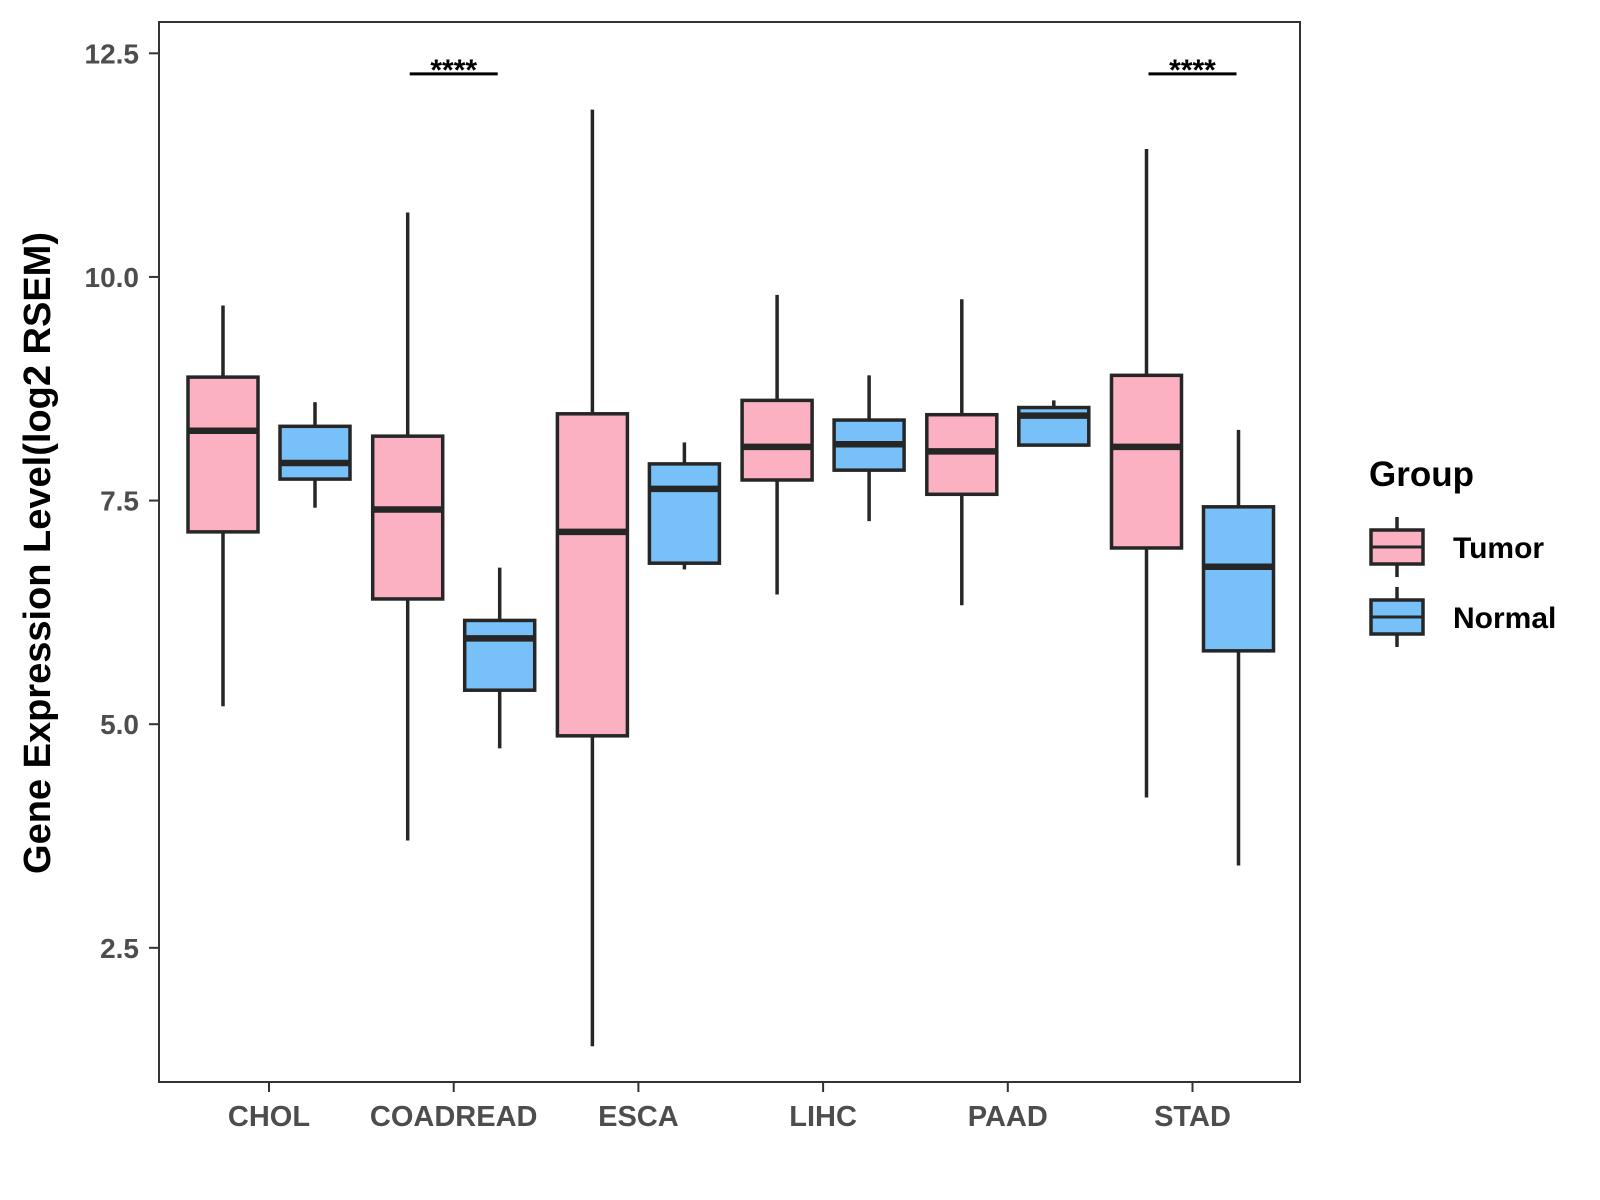  What do you see at coordinates (1054, 423) in the screenshot?
I see `box-normal-paad` at bounding box center [1054, 423].